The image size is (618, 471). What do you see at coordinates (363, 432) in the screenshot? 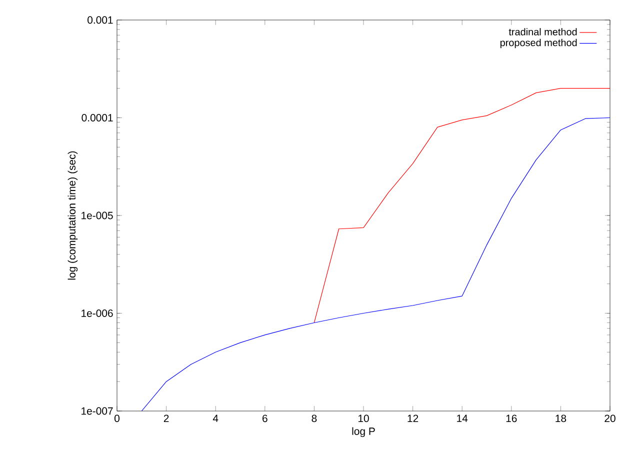
I see `x-axis-title: log P` at bounding box center [363, 432].